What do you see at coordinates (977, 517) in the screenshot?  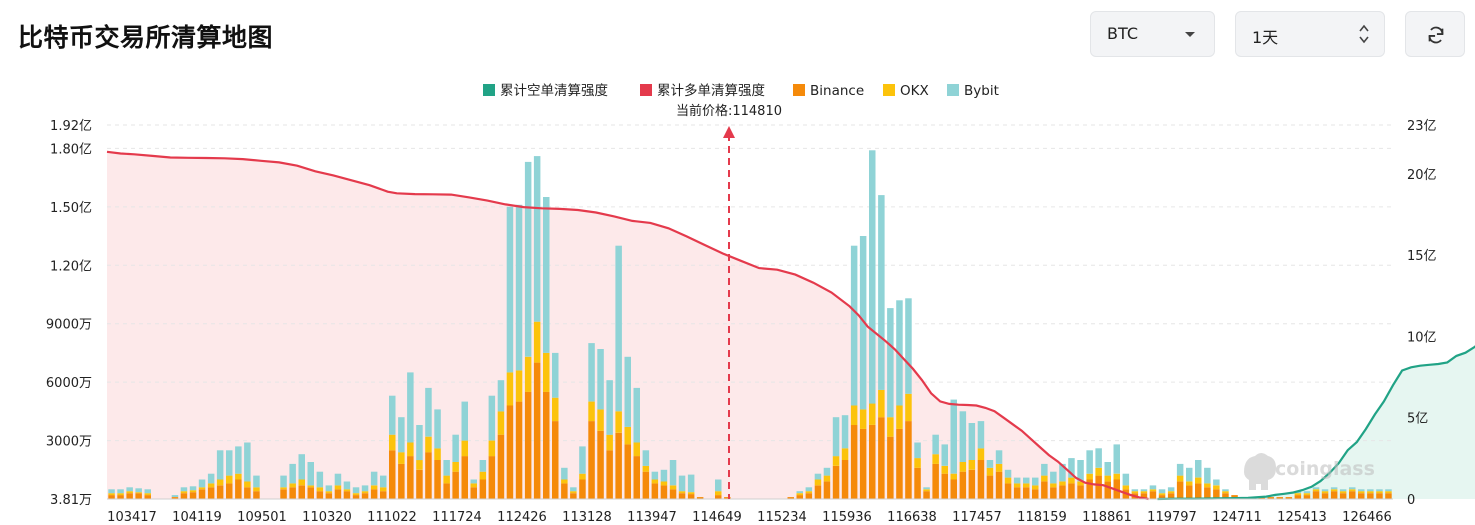 I see `x-tick-label: 117457` at bounding box center [977, 517].